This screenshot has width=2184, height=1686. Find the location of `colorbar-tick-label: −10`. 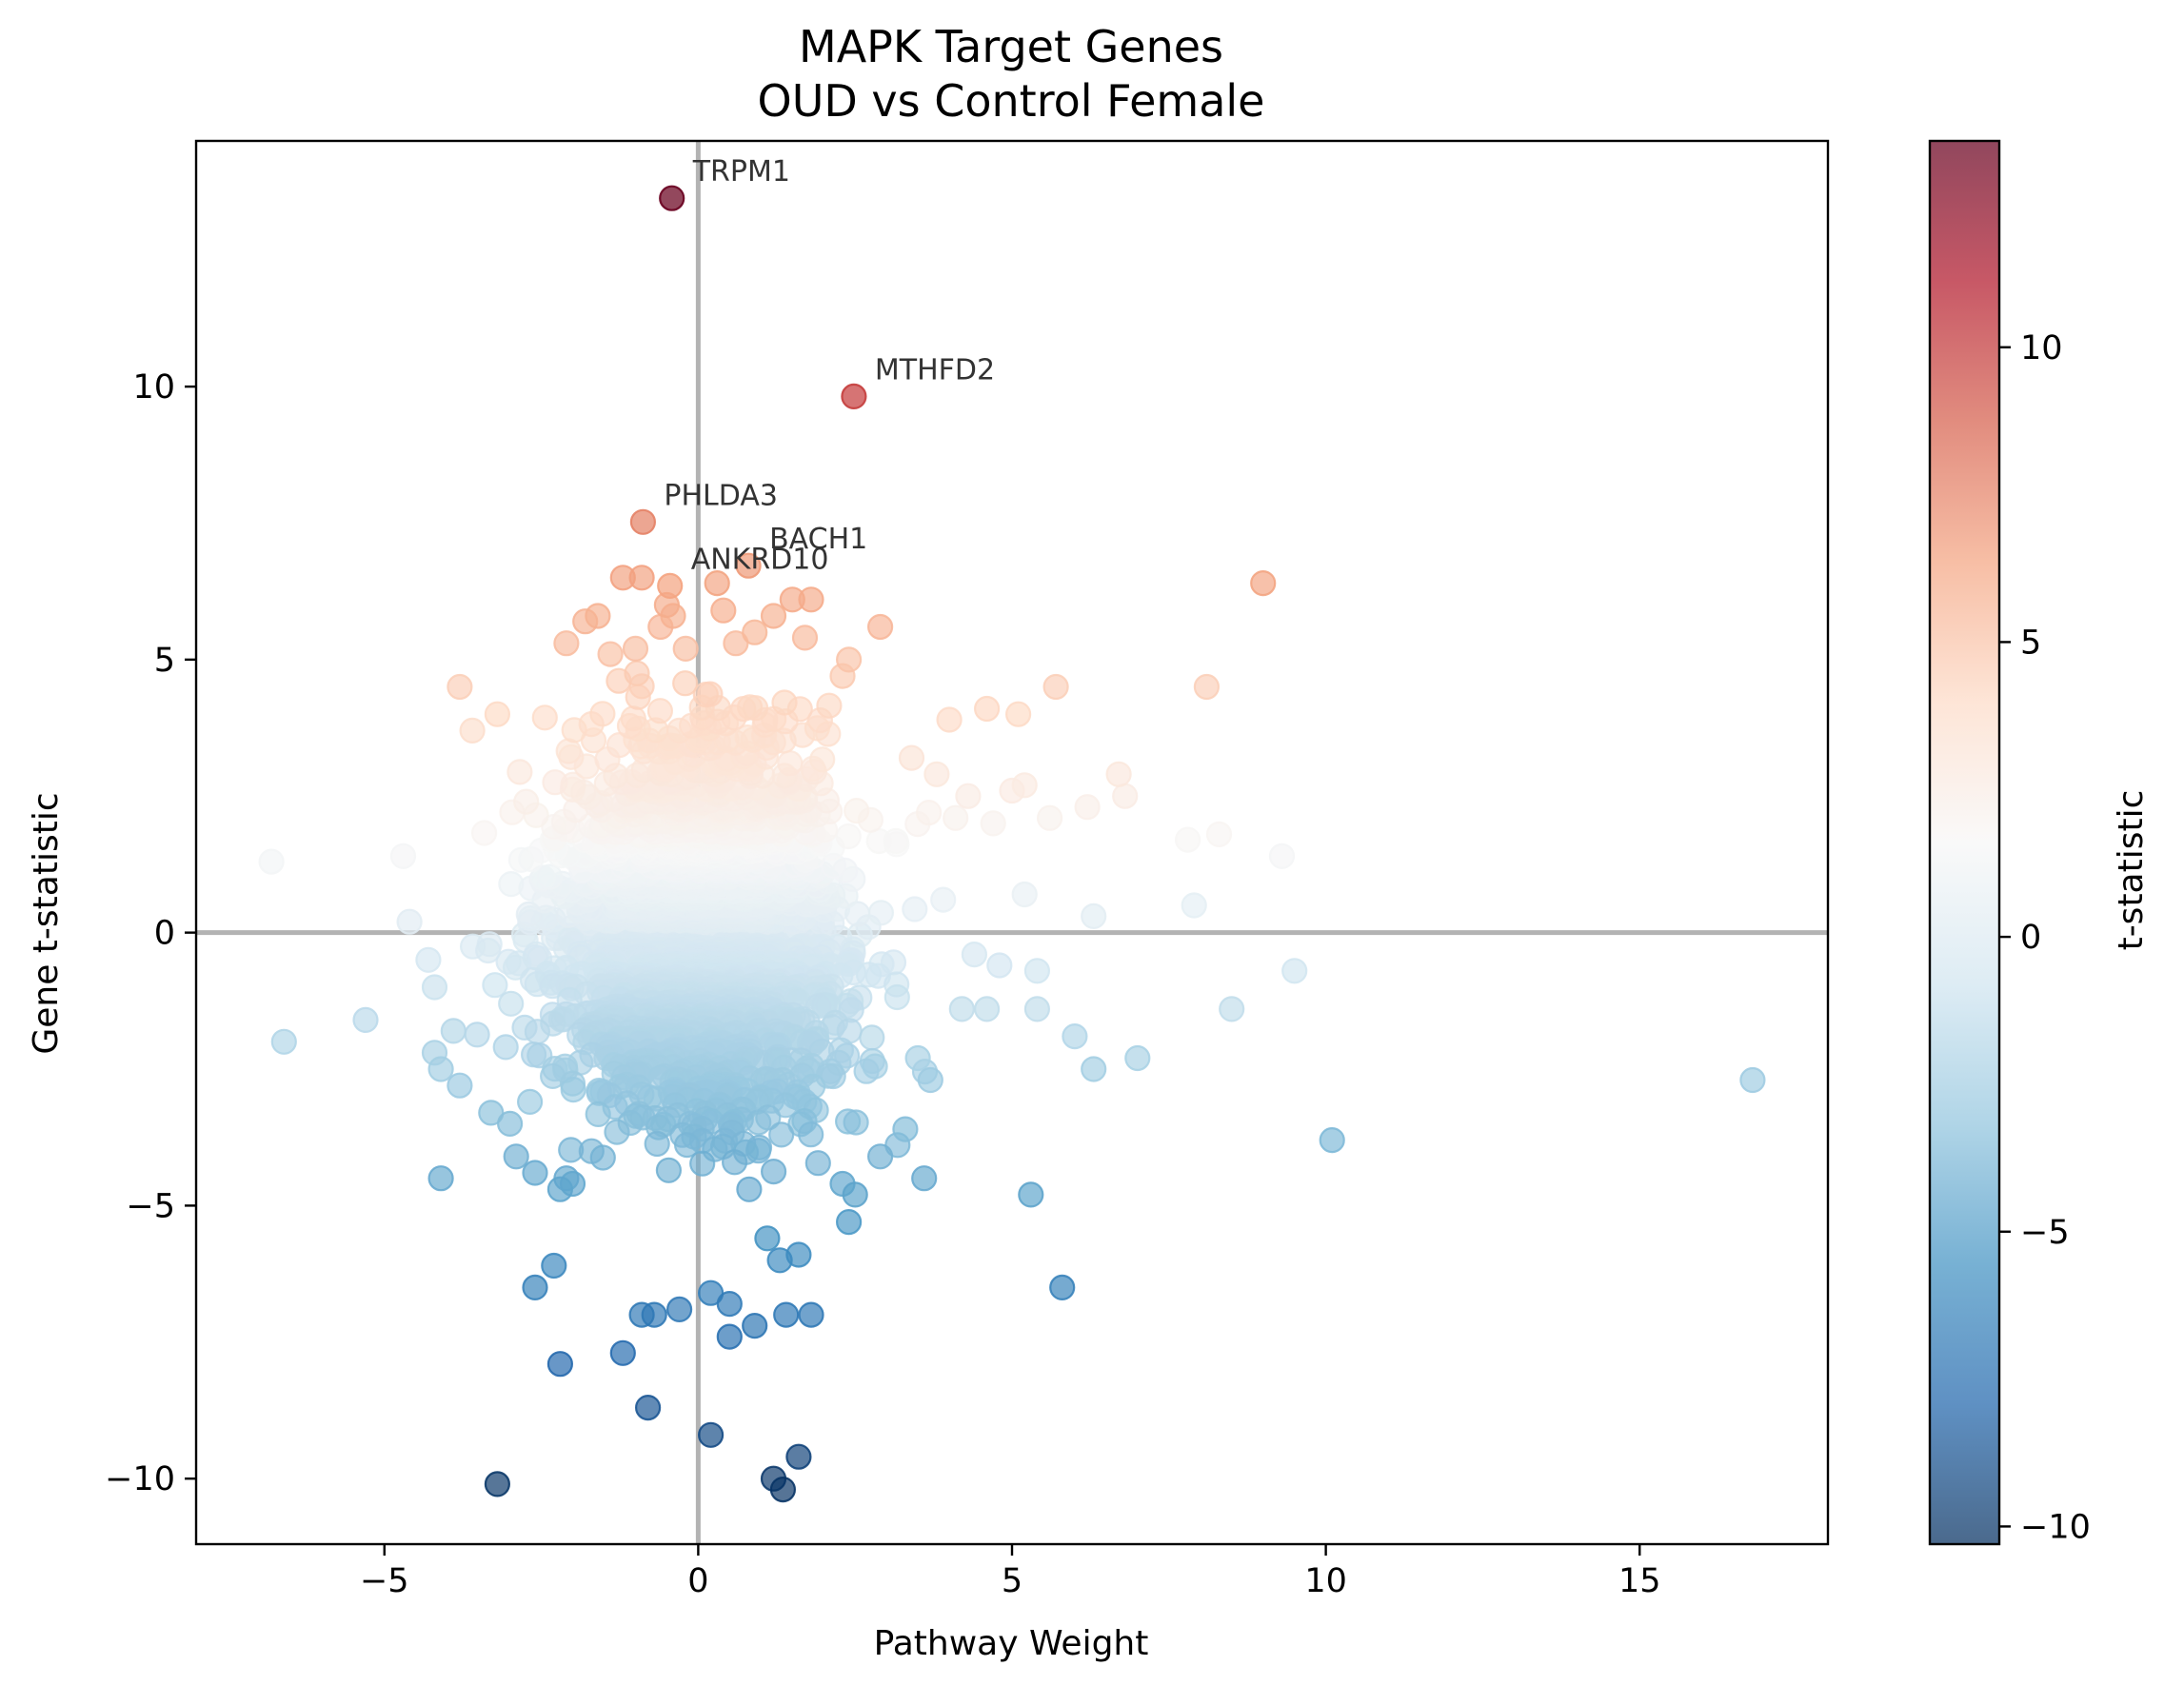

colorbar-tick-label: −10 is located at coordinates (2055, 1527).